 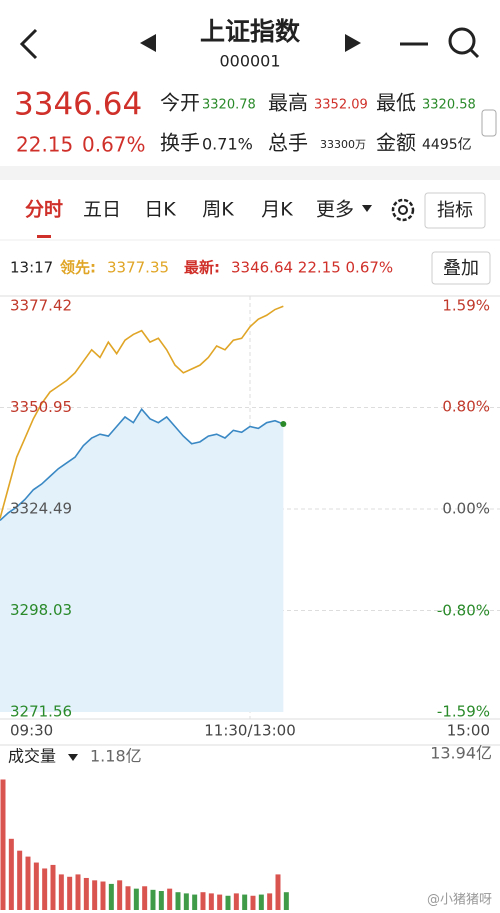 What do you see at coordinates (312, 268) in the screenshot?
I see `info-latest-value: 3346.64 22.15 0.67%` at bounding box center [312, 268].